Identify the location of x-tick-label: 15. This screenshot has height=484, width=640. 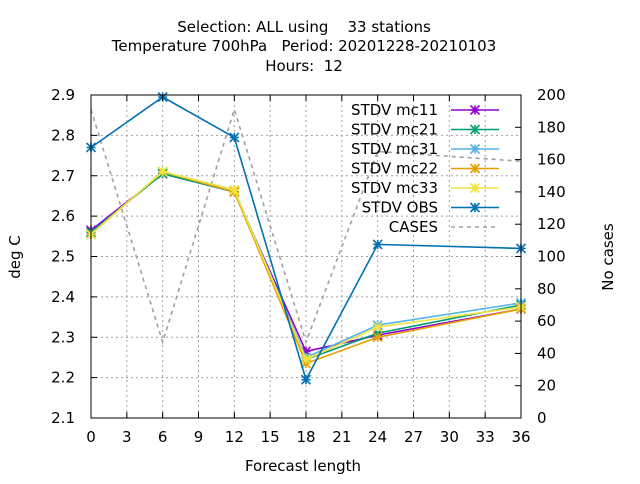
(270, 437).